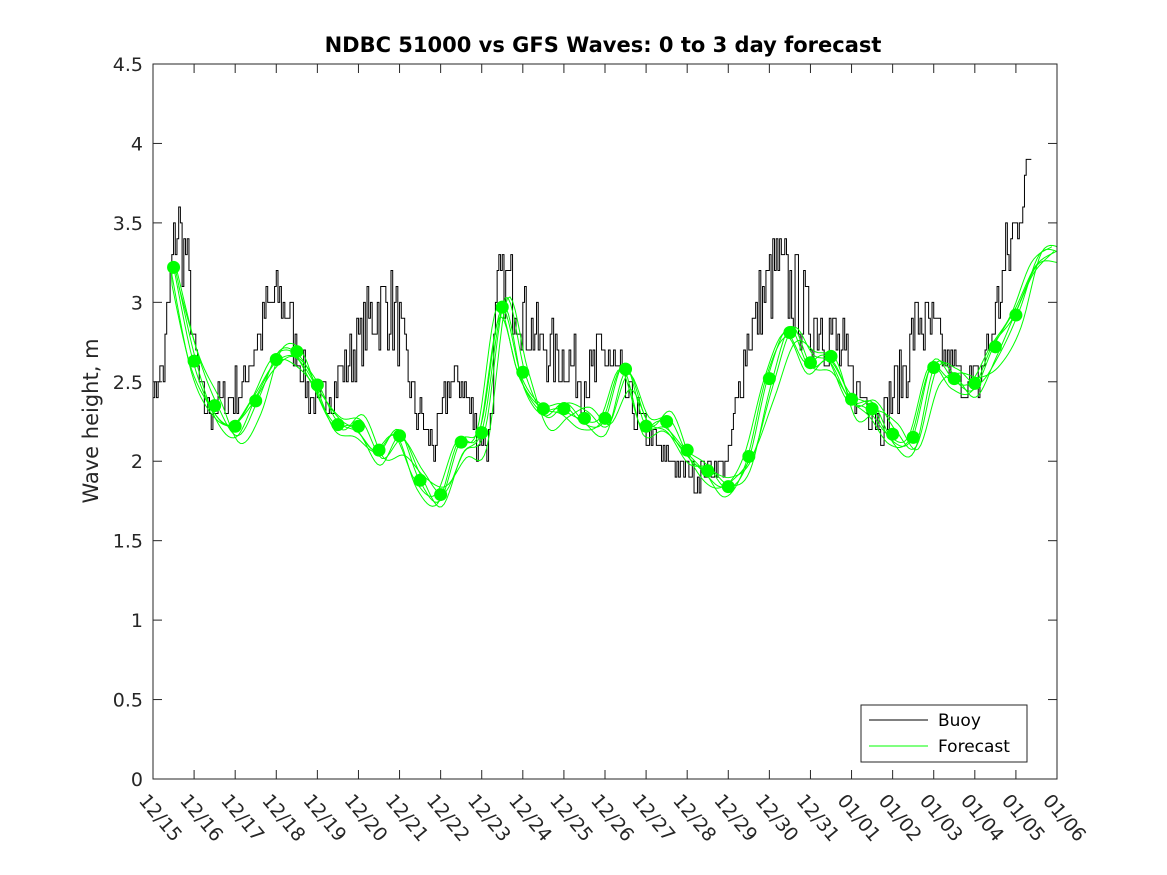 The image size is (1167, 875). What do you see at coordinates (137, 780) in the screenshot?
I see `y-tick-label: 0` at bounding box center [137, 780].